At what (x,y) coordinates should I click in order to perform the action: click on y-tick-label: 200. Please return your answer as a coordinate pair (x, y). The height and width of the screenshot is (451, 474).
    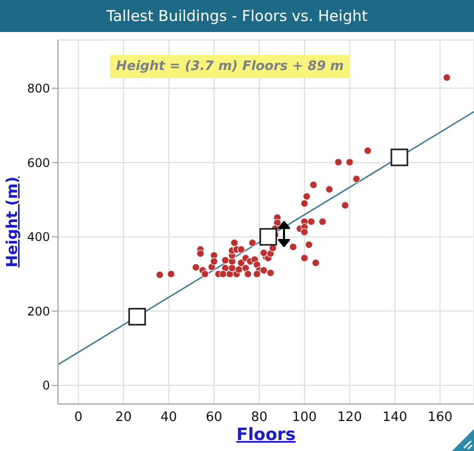
    Looking at the image, I should click on (38, 311).